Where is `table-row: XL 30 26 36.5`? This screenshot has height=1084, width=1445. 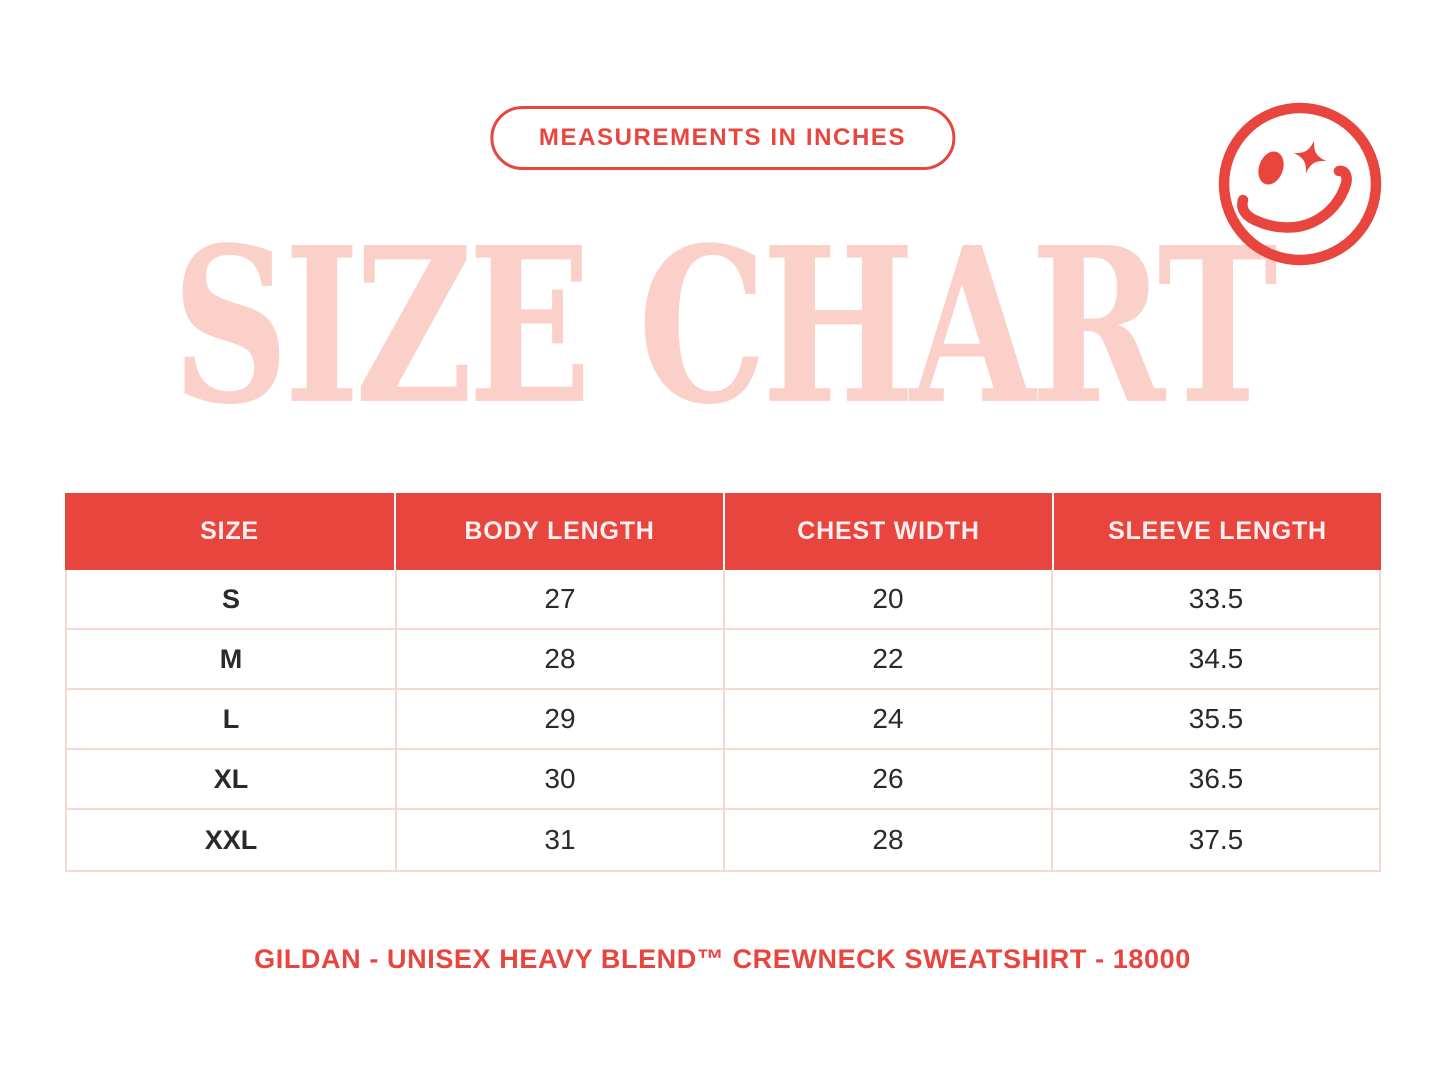 table-row: XL 30 26 36.5 is located at coordinates (723, 780).